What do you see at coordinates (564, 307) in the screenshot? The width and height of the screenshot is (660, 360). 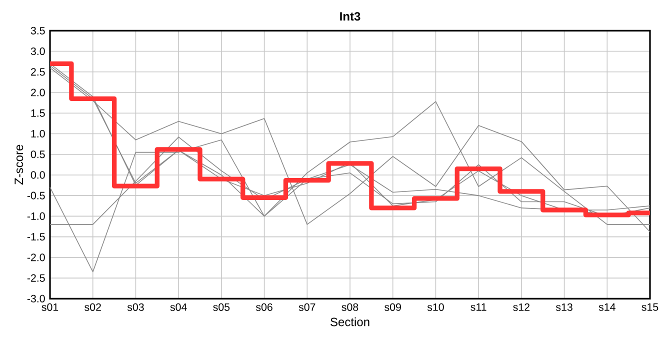 I see `x-tick-label: s13` at bounding box center [564, 307].